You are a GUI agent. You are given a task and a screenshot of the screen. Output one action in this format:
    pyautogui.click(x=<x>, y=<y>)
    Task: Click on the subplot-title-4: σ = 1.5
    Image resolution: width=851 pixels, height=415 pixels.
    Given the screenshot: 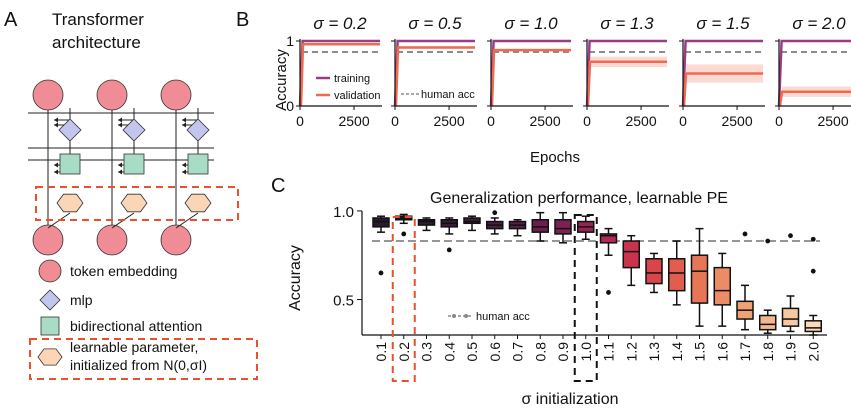 What is the action you would take?
    pyautogui.click(x=723, y=23)
    